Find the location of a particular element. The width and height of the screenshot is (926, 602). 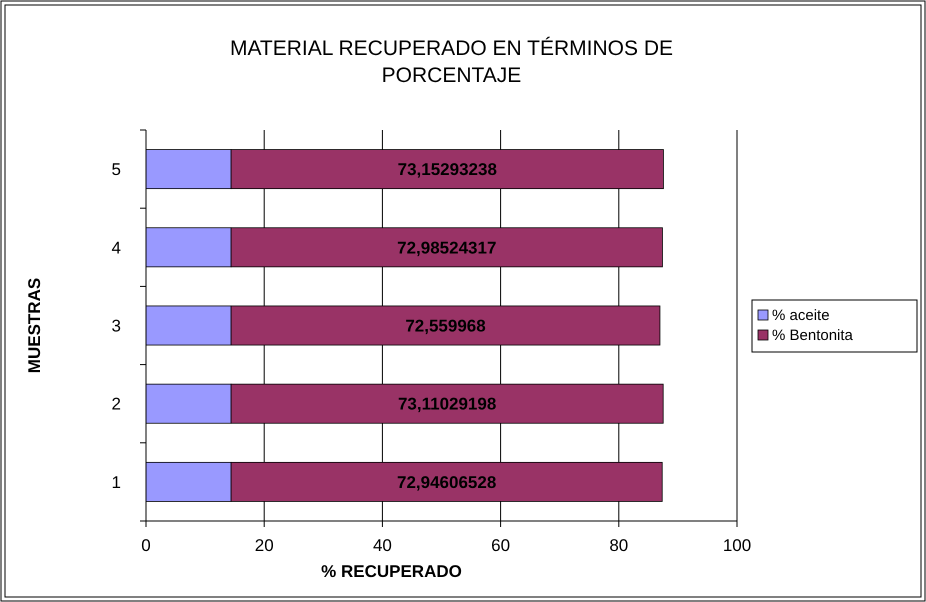

data-label: 72,94606528 is located at coordinates (446, 482).